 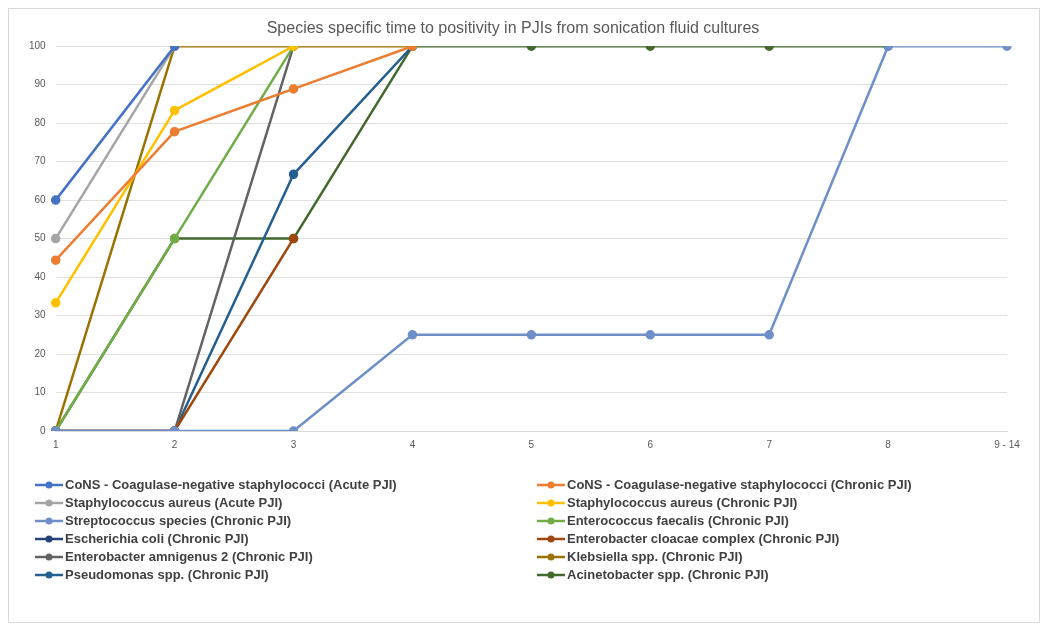 I want to click on x-tick-label: 2, so click(x=174, y=444).